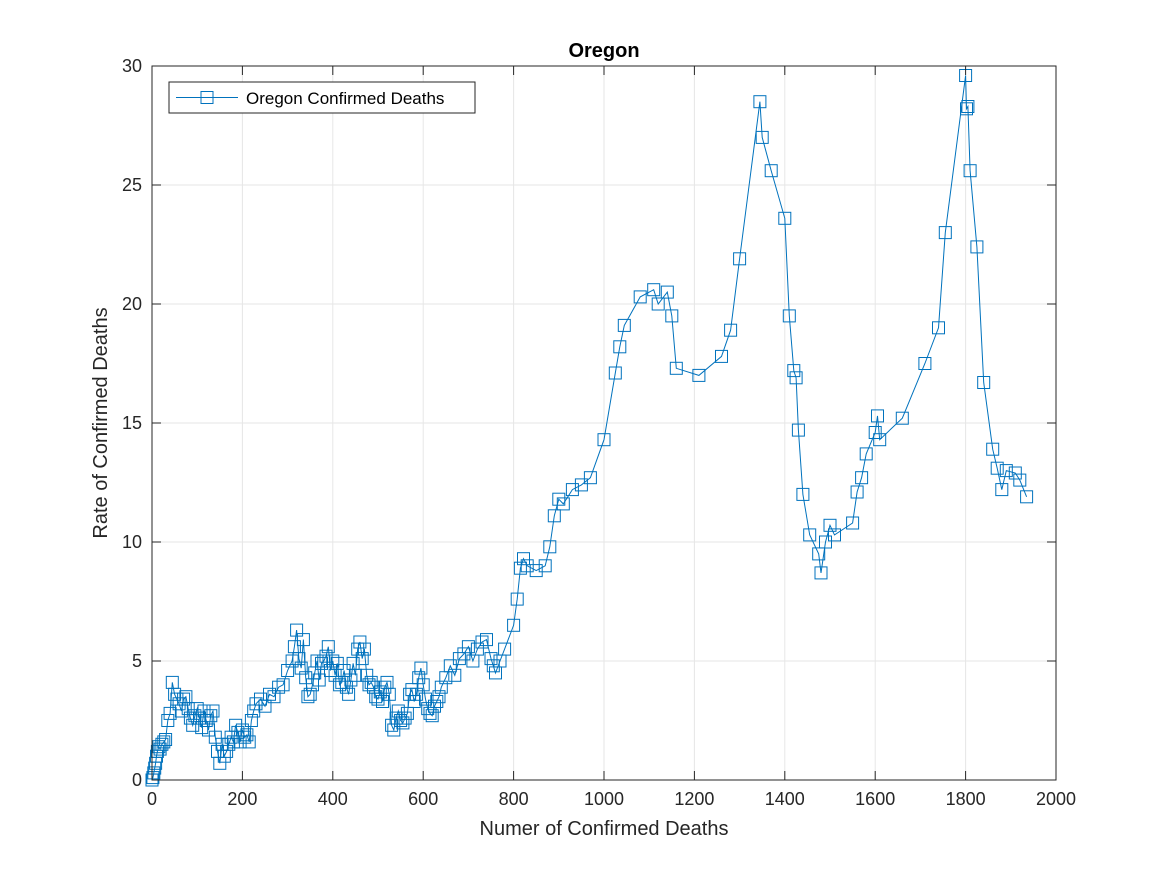 The height and width of the screenshot is (875, 1167). What do you see at coordinates (694, 799) in the screenshot?
I see `x-tick-label: 1200` at bounding box center [694, 799].